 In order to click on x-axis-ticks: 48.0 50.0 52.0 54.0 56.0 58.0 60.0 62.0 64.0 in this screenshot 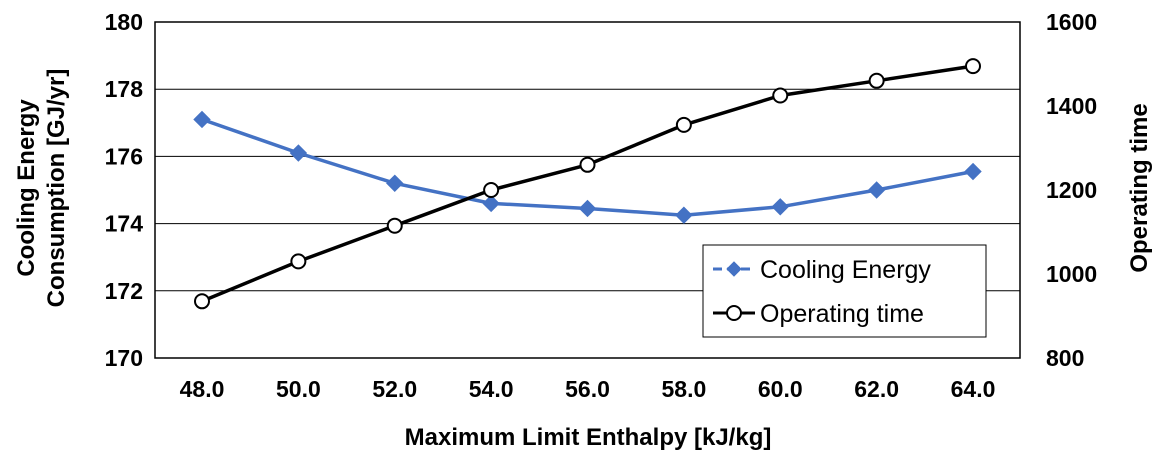, I will do `click(588, 389)`.